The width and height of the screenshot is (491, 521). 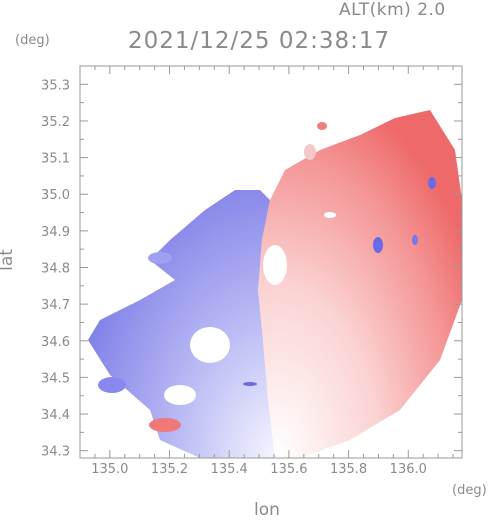 What do you see at coordinates (348, 469) in the screenshot?
I see `x-tick-label: 135.8` at bounding box center [348, 469].